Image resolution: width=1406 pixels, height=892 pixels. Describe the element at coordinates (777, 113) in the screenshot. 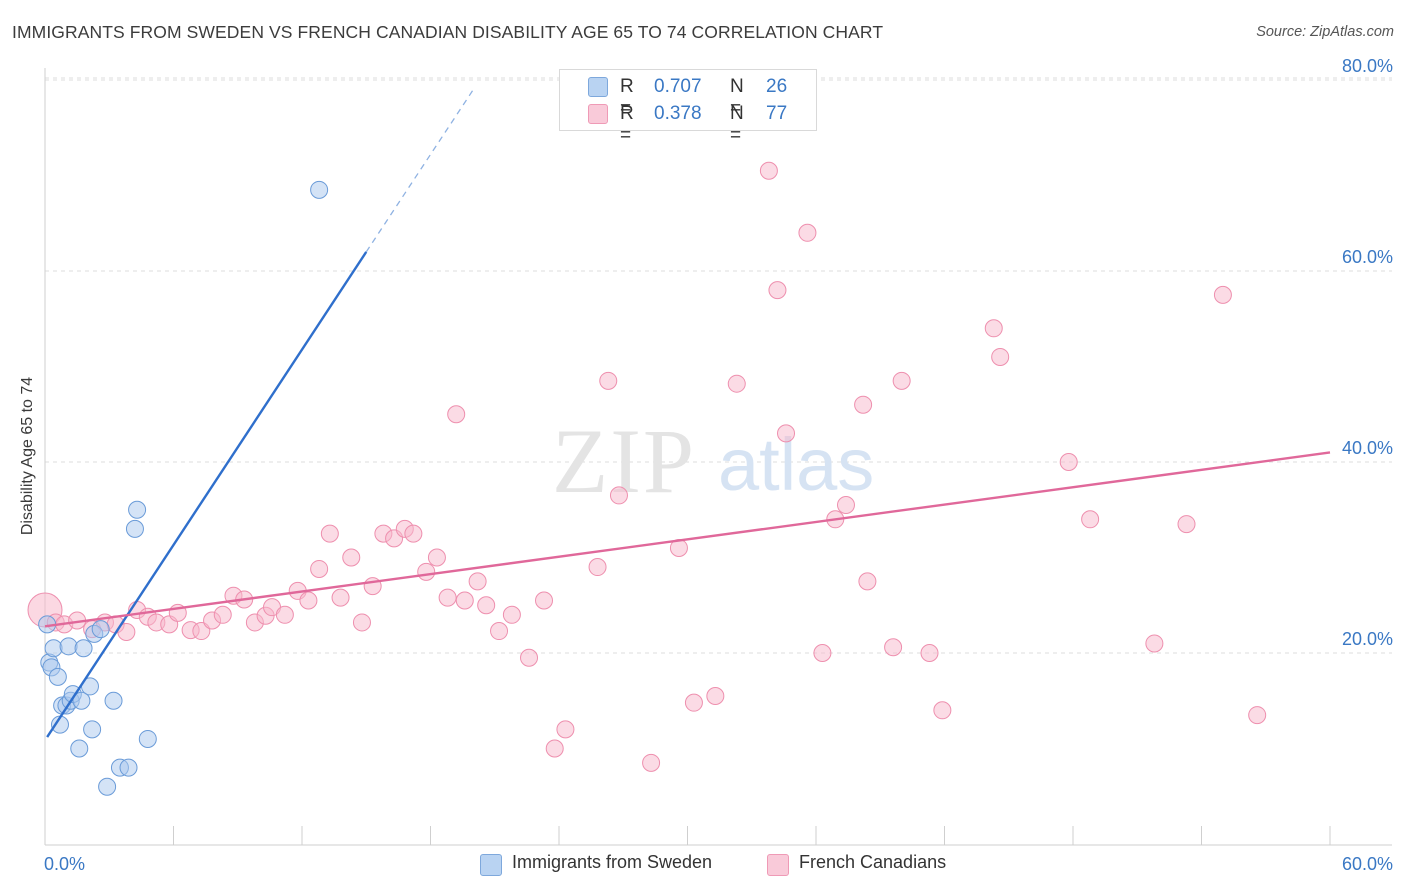

I see `legend-n-value: 77` at that location.